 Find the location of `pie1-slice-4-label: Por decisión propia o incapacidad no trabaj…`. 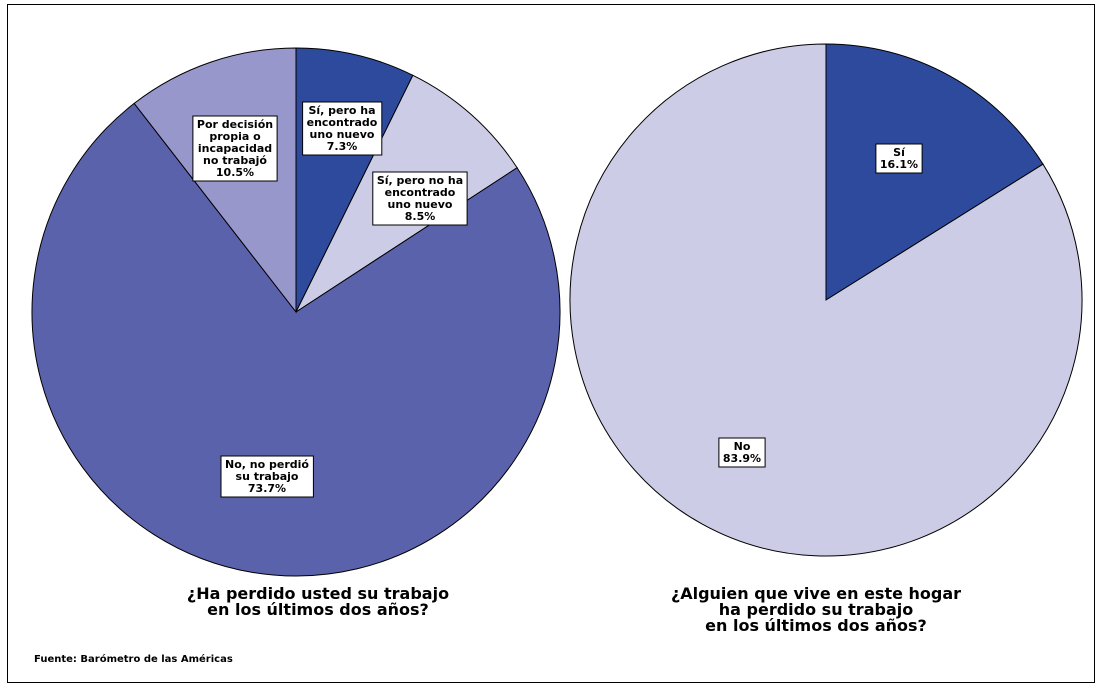

pie1-slice-4-label: Por decisión propia o incapacidad no trabaj… is located at coordinates (235, 148).